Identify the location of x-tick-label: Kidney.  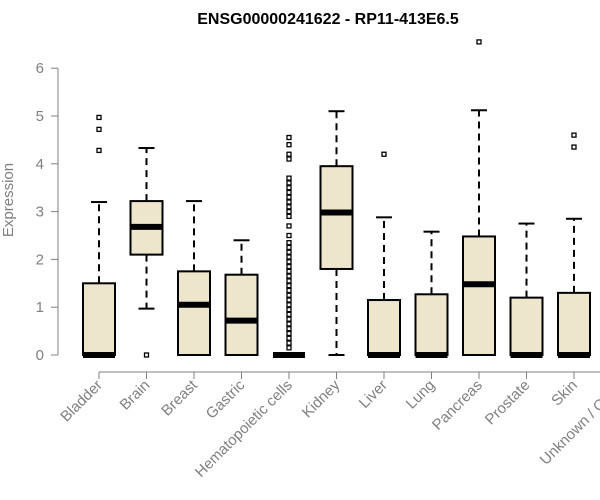
(321, 398).